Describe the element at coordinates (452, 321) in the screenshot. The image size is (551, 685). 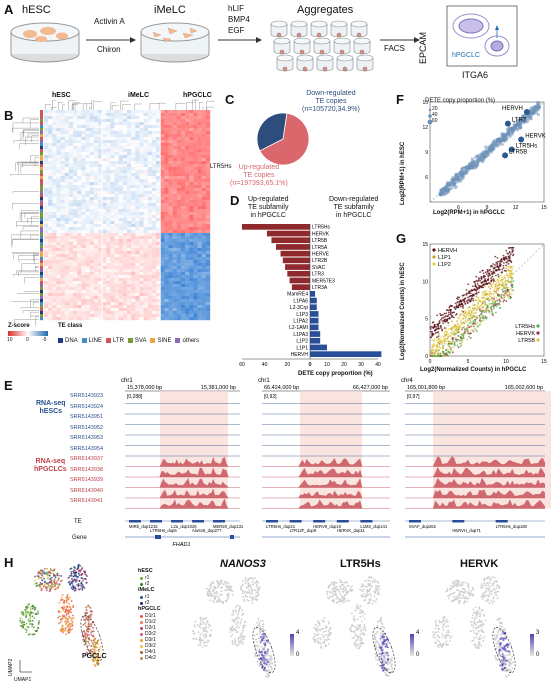
I see `g-point-L1P1` at that location.